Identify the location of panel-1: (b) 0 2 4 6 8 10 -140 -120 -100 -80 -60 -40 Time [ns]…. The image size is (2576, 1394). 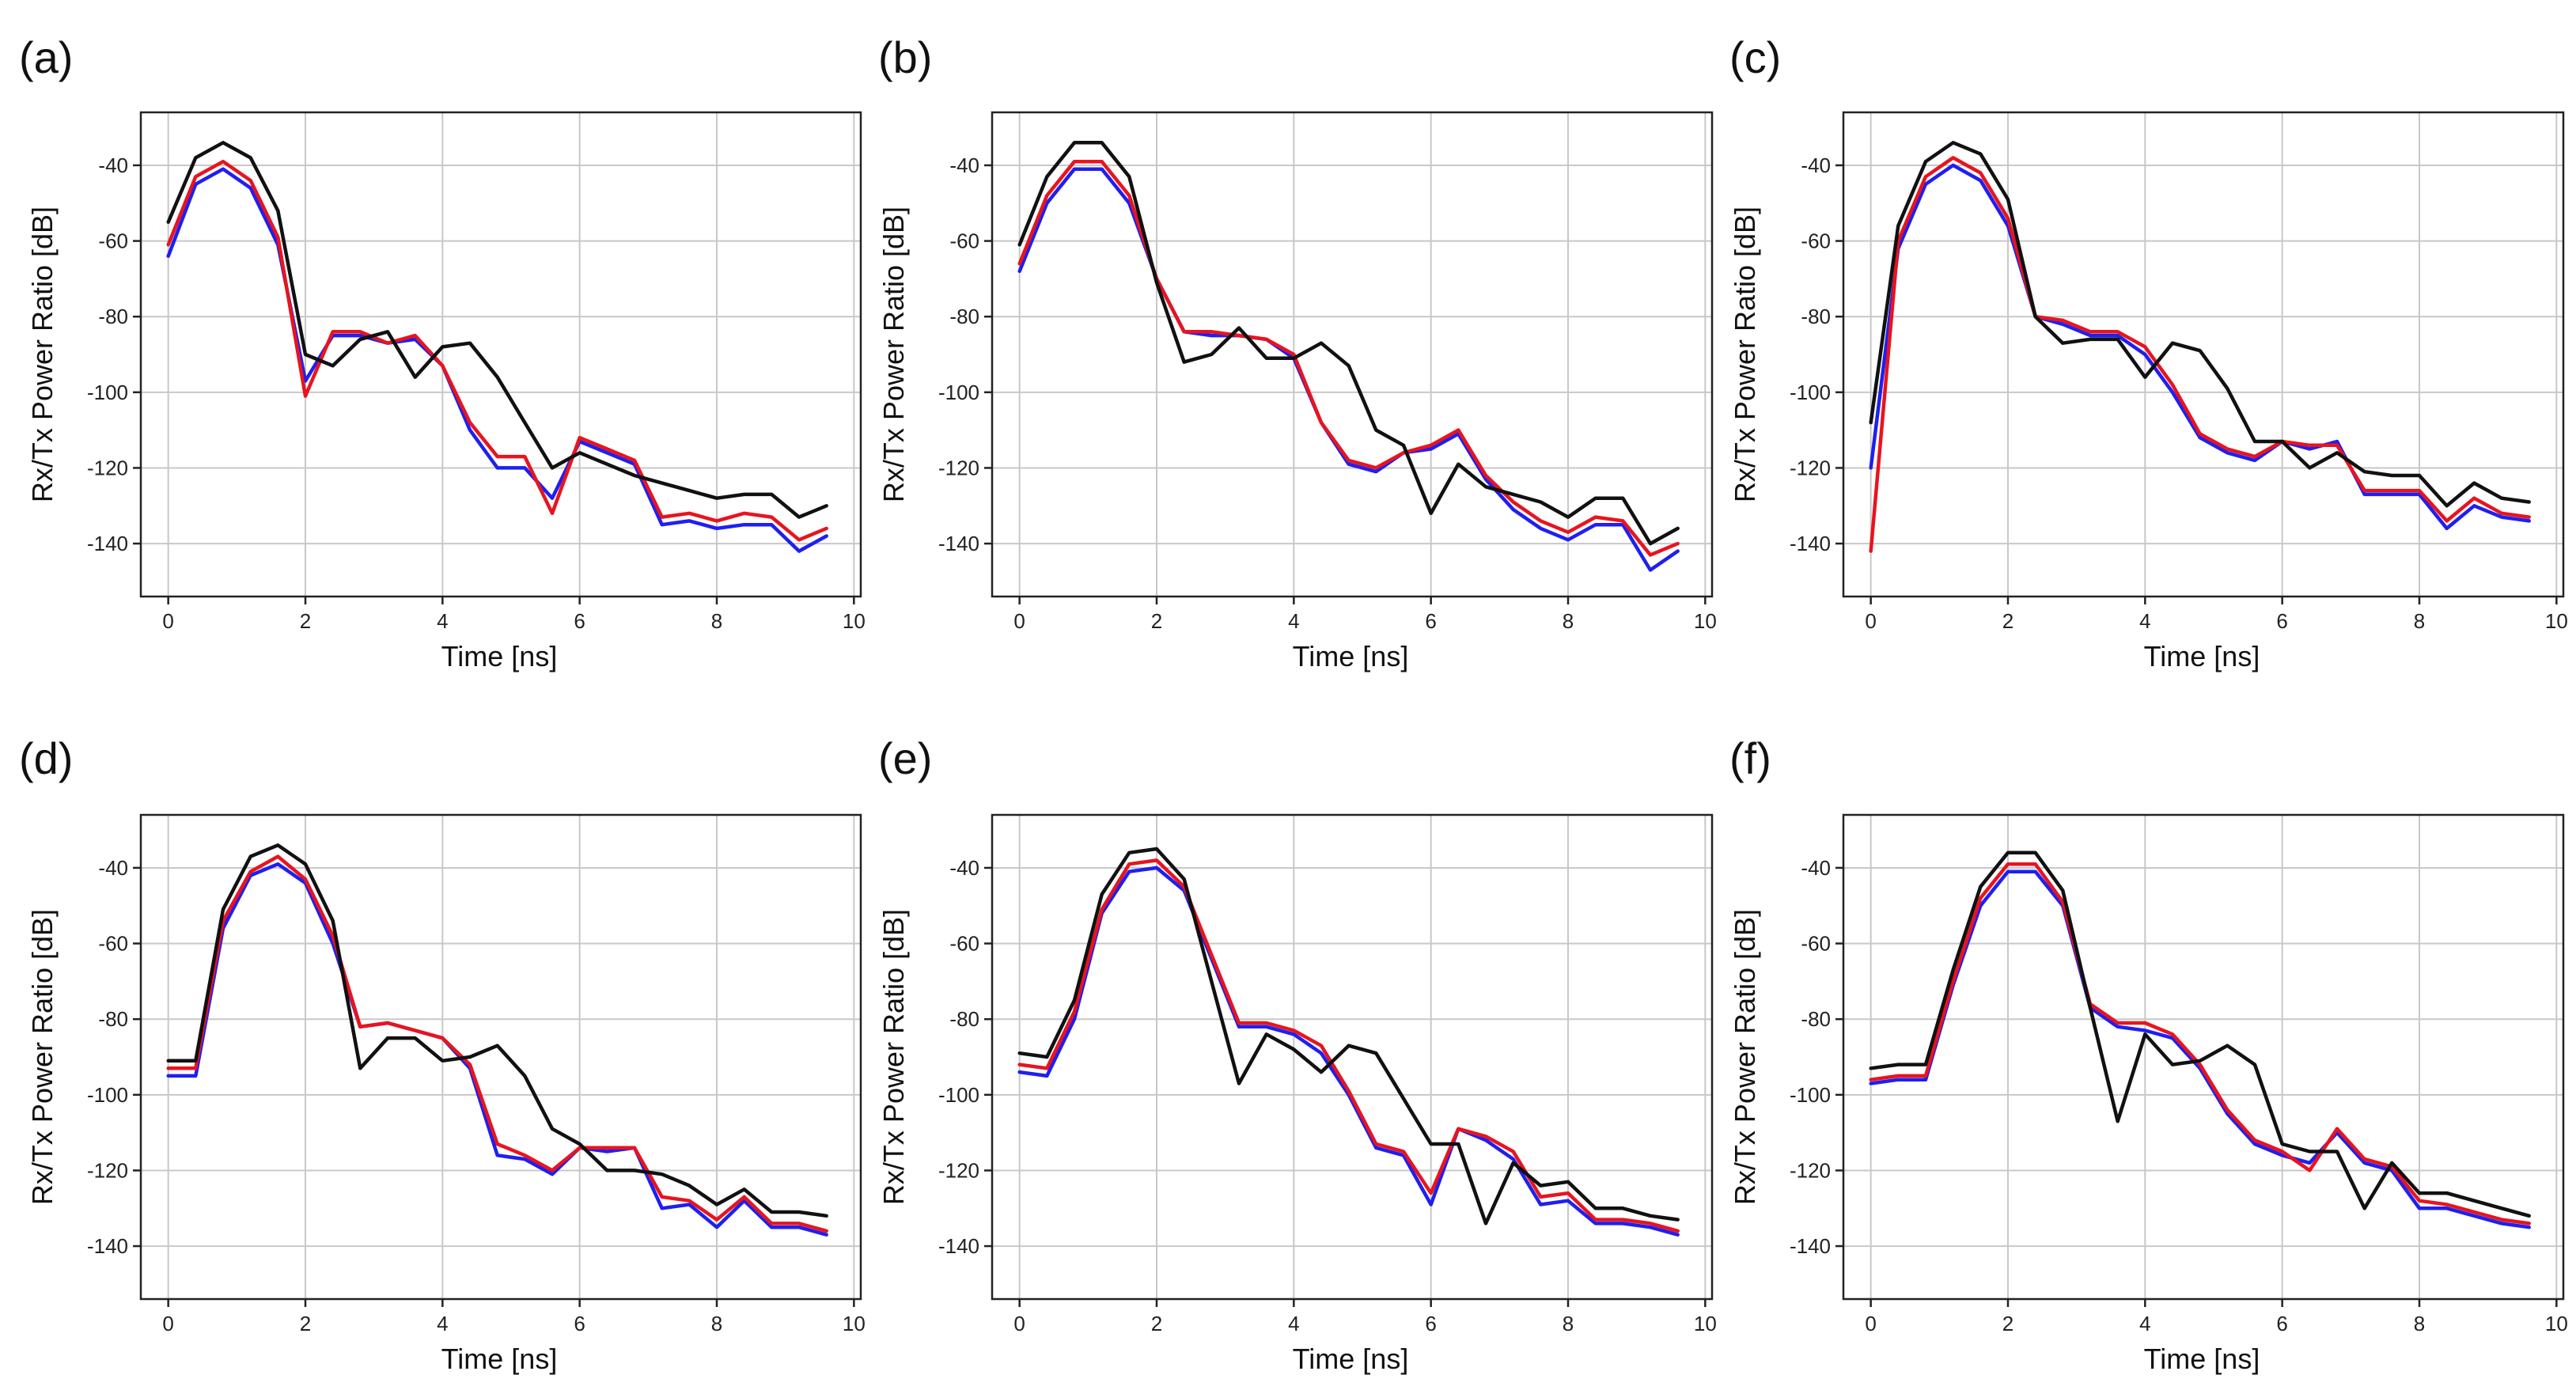
(1297, 352).